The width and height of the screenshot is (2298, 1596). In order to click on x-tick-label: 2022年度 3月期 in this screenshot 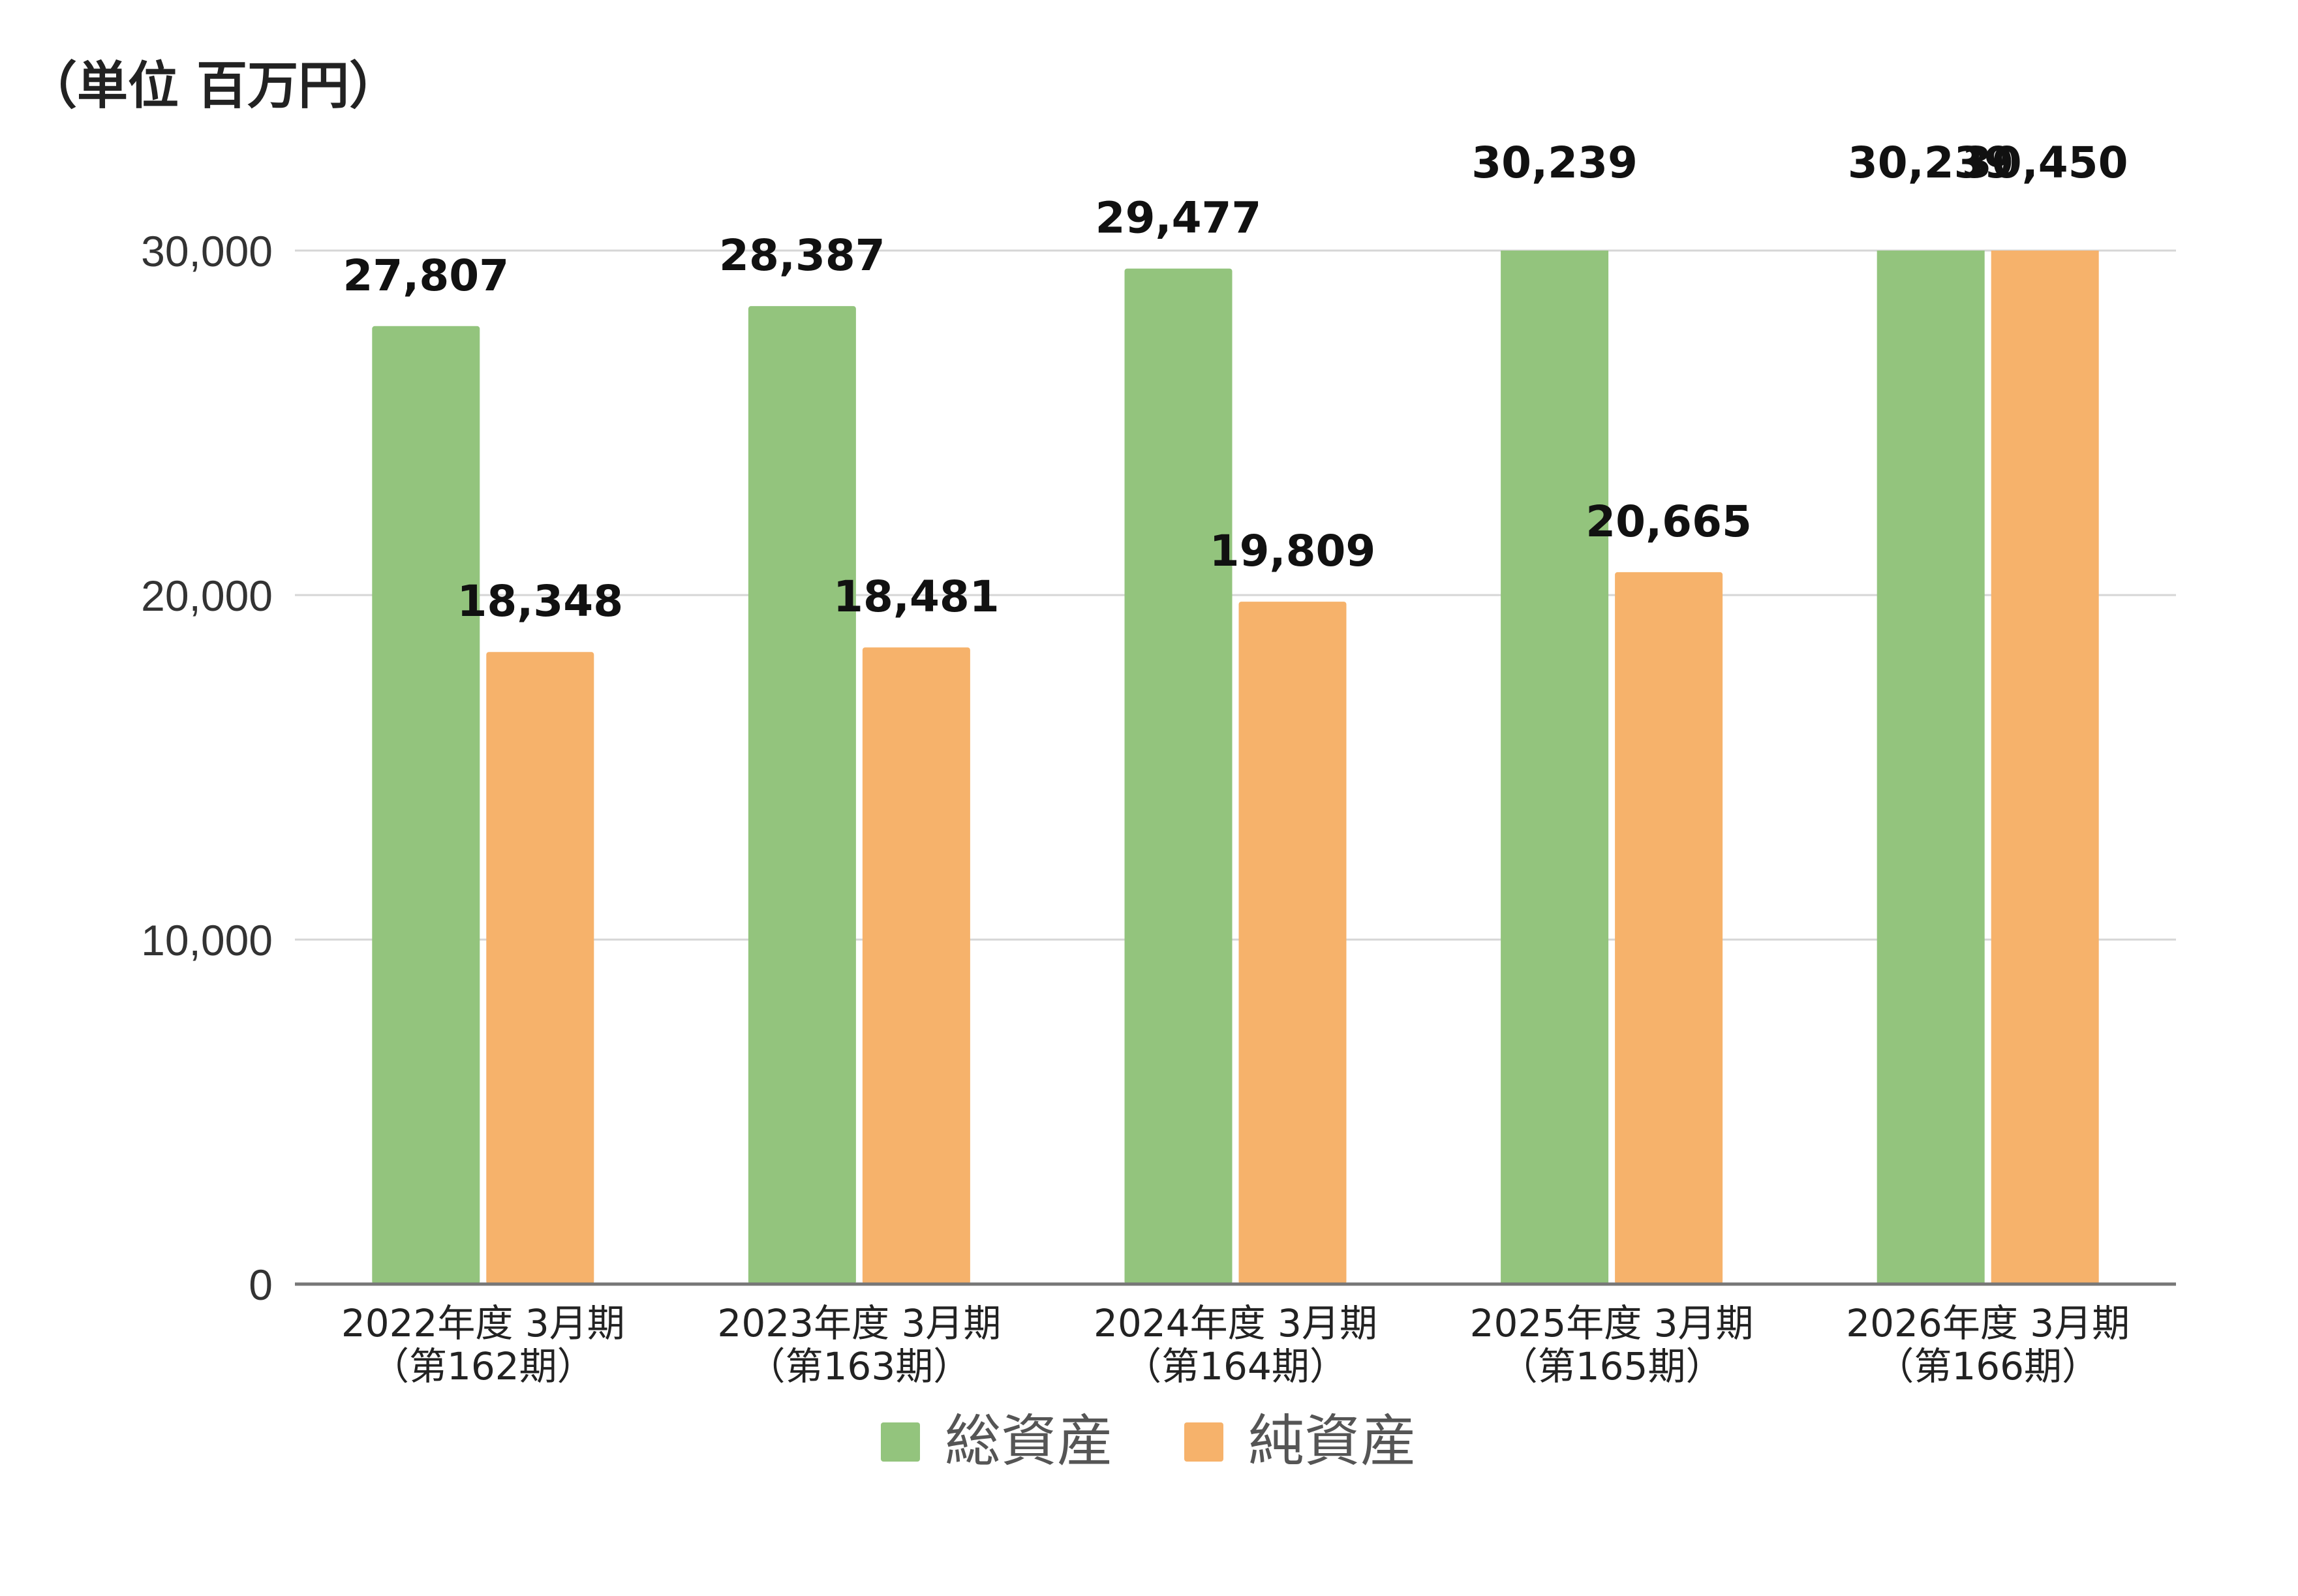, I will do `click(483, 1323)`.